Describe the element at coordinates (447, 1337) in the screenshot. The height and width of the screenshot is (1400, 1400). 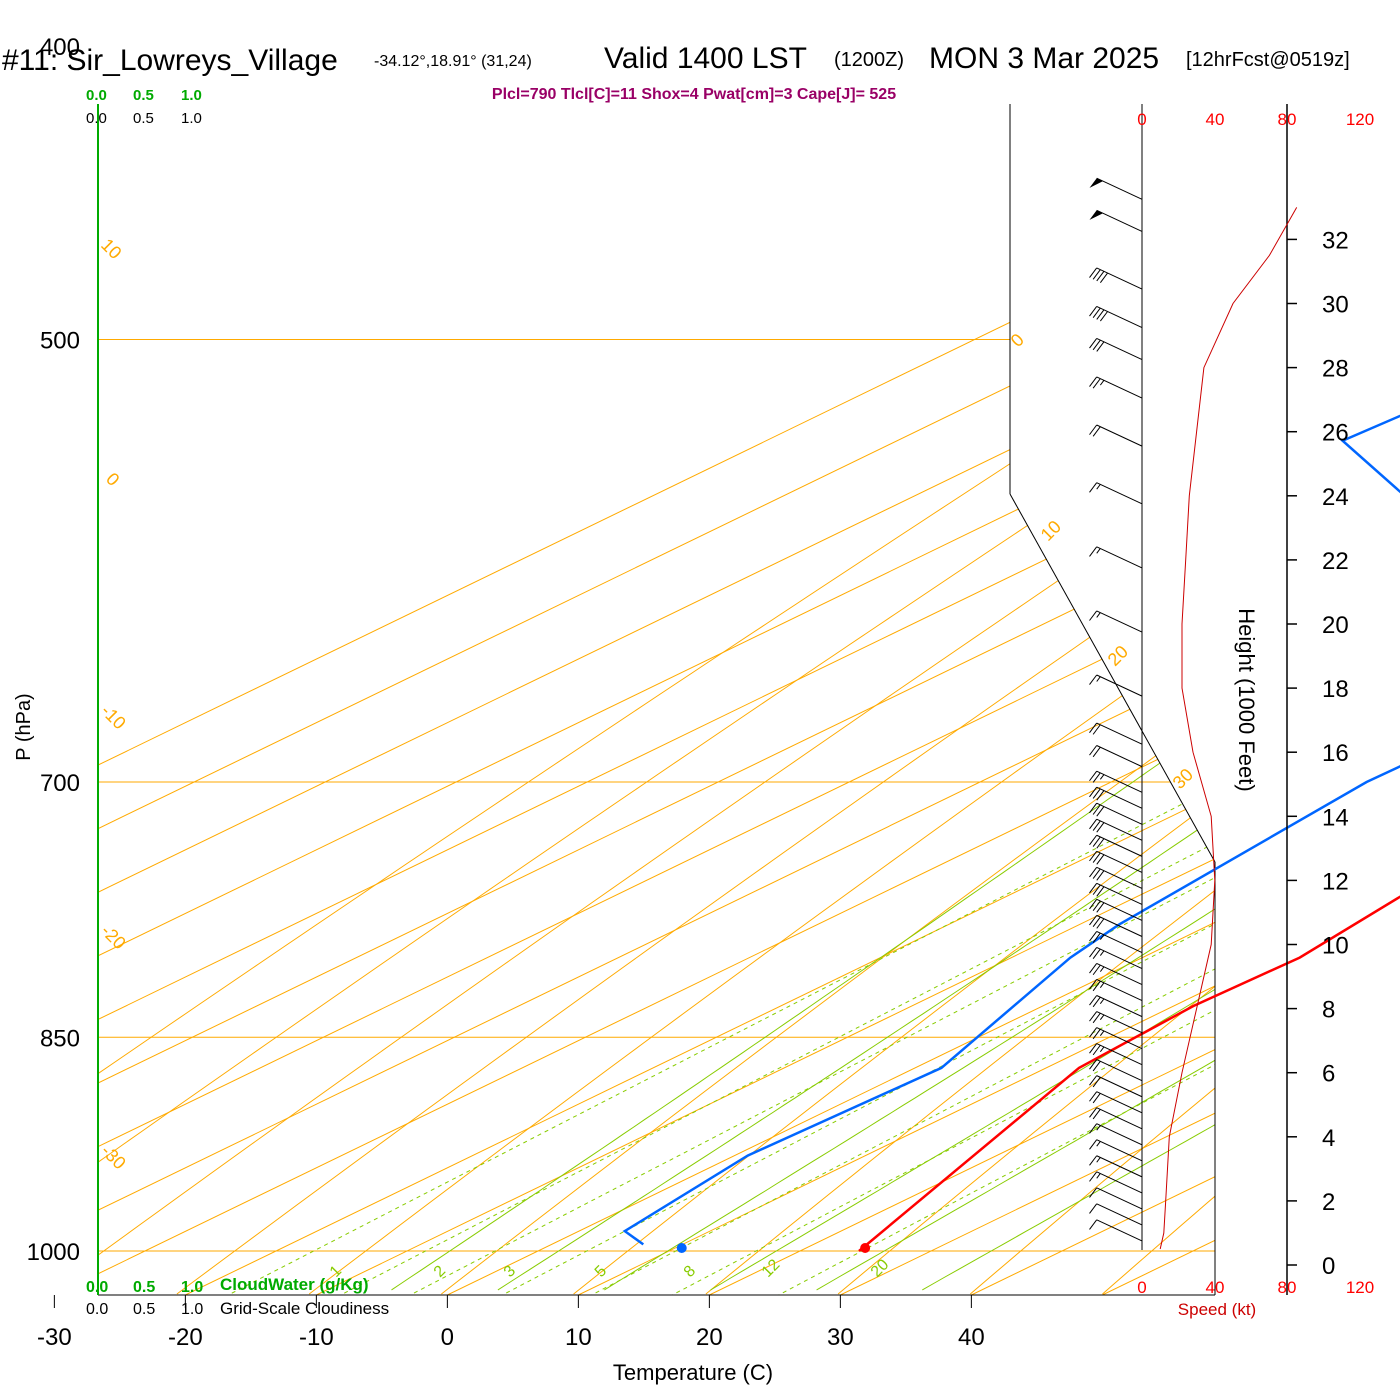
I see `temperature-tick-label: 0` at that location.